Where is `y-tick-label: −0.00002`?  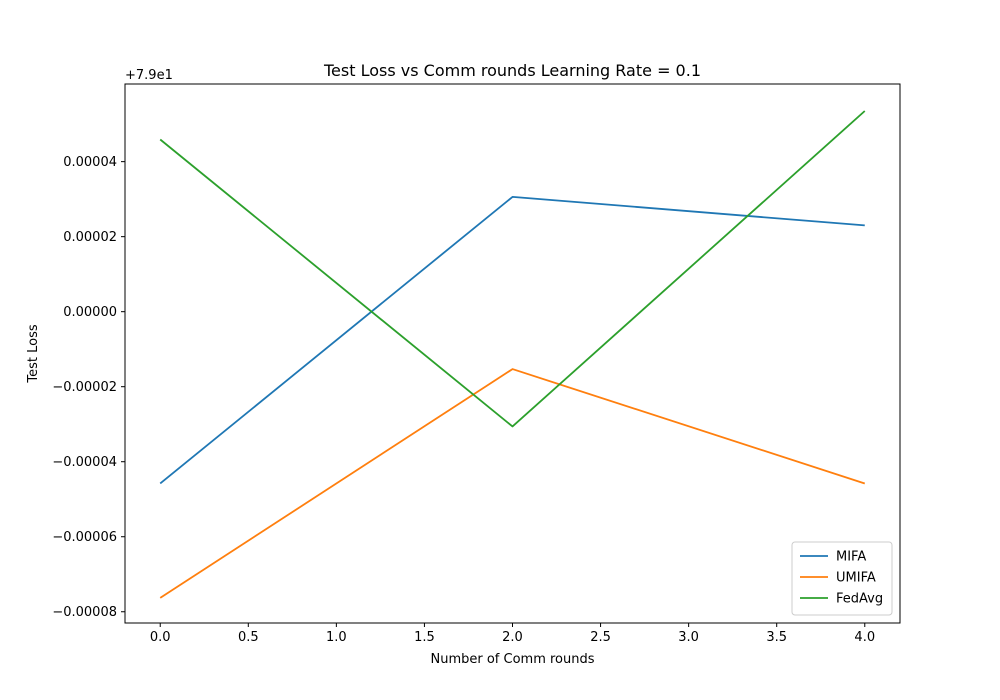
y-tick-label: −0.00002 is located at coordinates (84, 387).